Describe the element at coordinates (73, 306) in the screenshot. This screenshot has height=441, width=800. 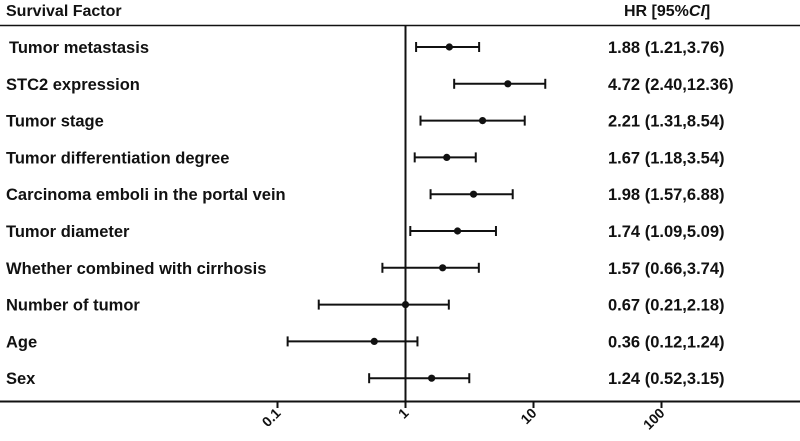
I see `row-label: Number of tumor` at that location.